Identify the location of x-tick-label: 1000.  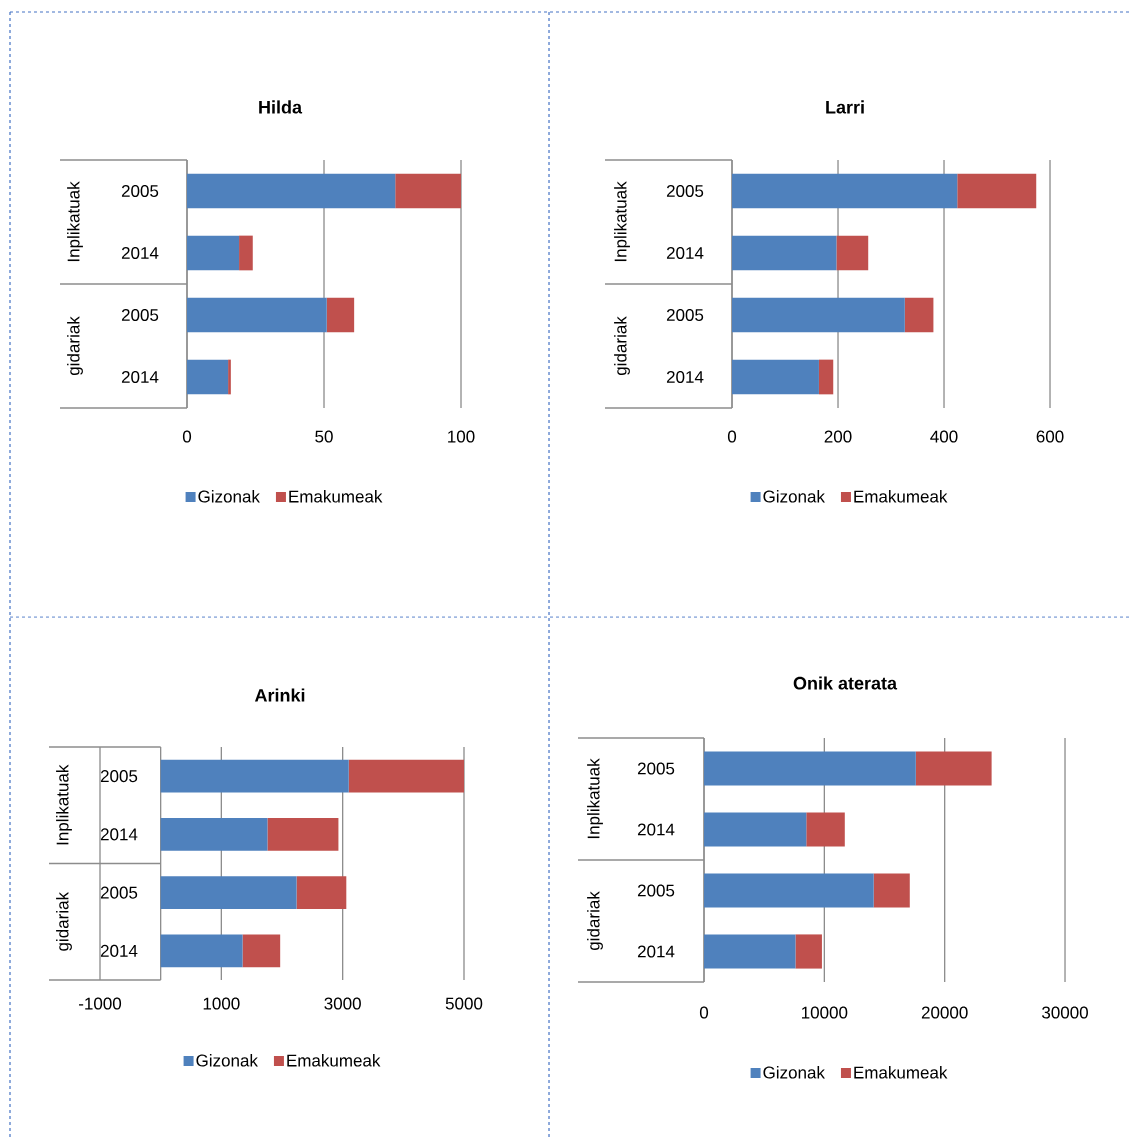
(221, 1003).